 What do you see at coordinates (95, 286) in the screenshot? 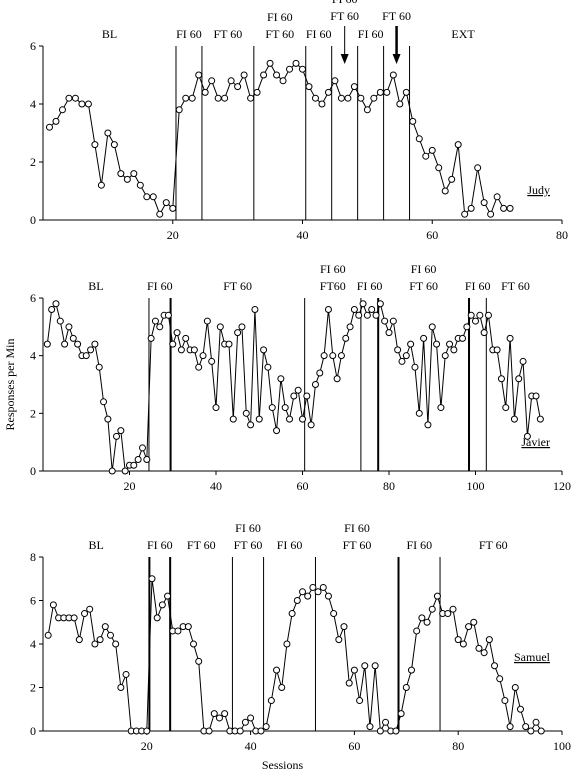
I see `phase-label: BL` at bounding box center [95, 286].